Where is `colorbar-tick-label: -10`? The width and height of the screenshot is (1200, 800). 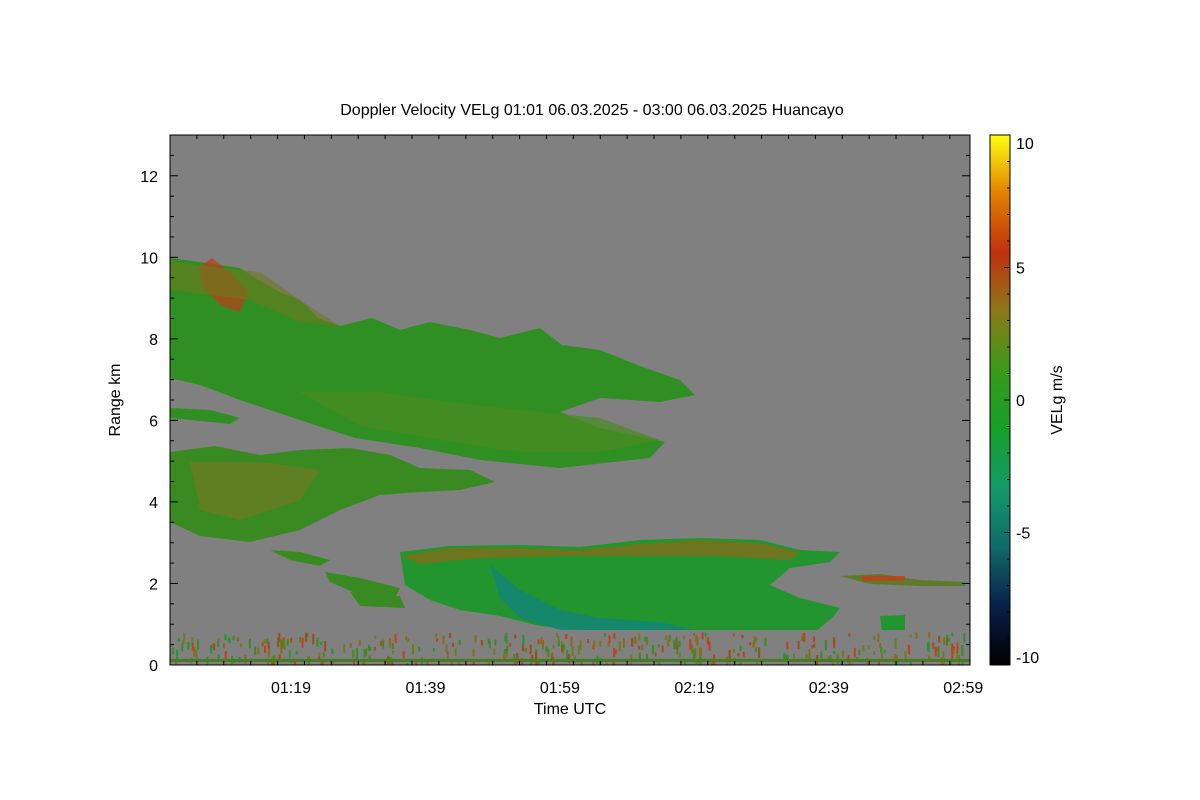
colorbar-tick-label: -10 is located at coordinates (1027, 658).